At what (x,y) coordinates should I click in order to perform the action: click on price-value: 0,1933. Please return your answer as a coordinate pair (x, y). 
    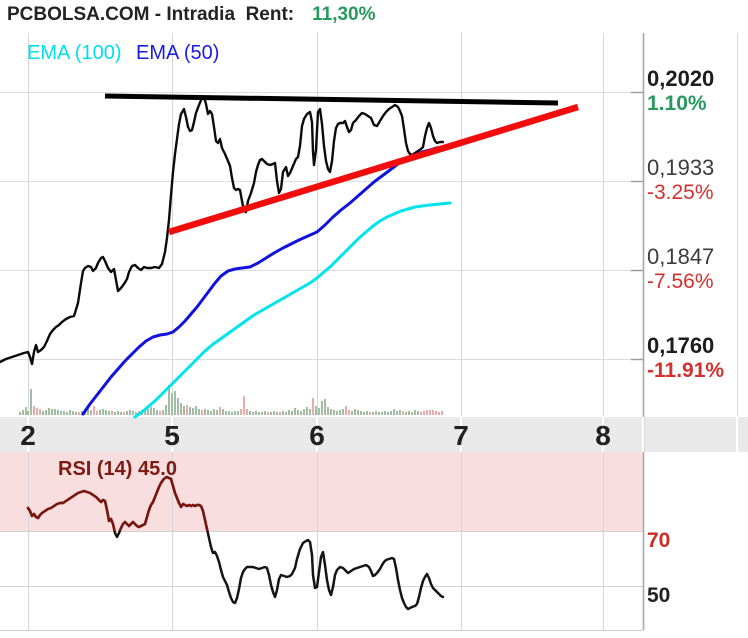
    Looking at the image, I should click on (681, 167).